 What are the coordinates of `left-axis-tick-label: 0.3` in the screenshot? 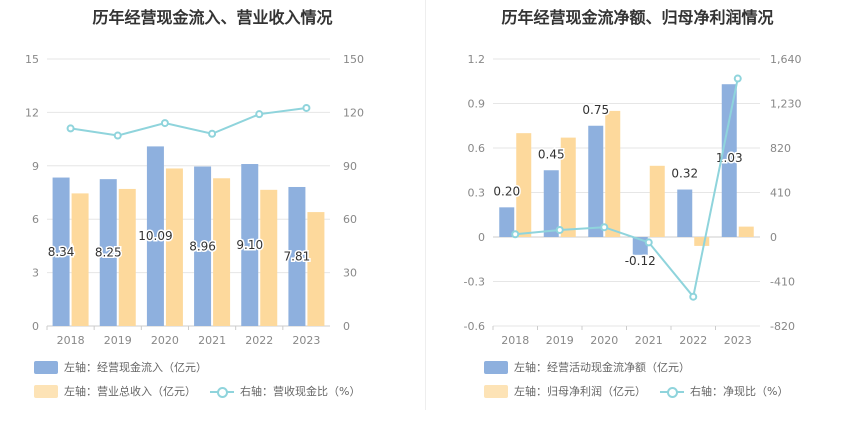 It's located at (477, 193).